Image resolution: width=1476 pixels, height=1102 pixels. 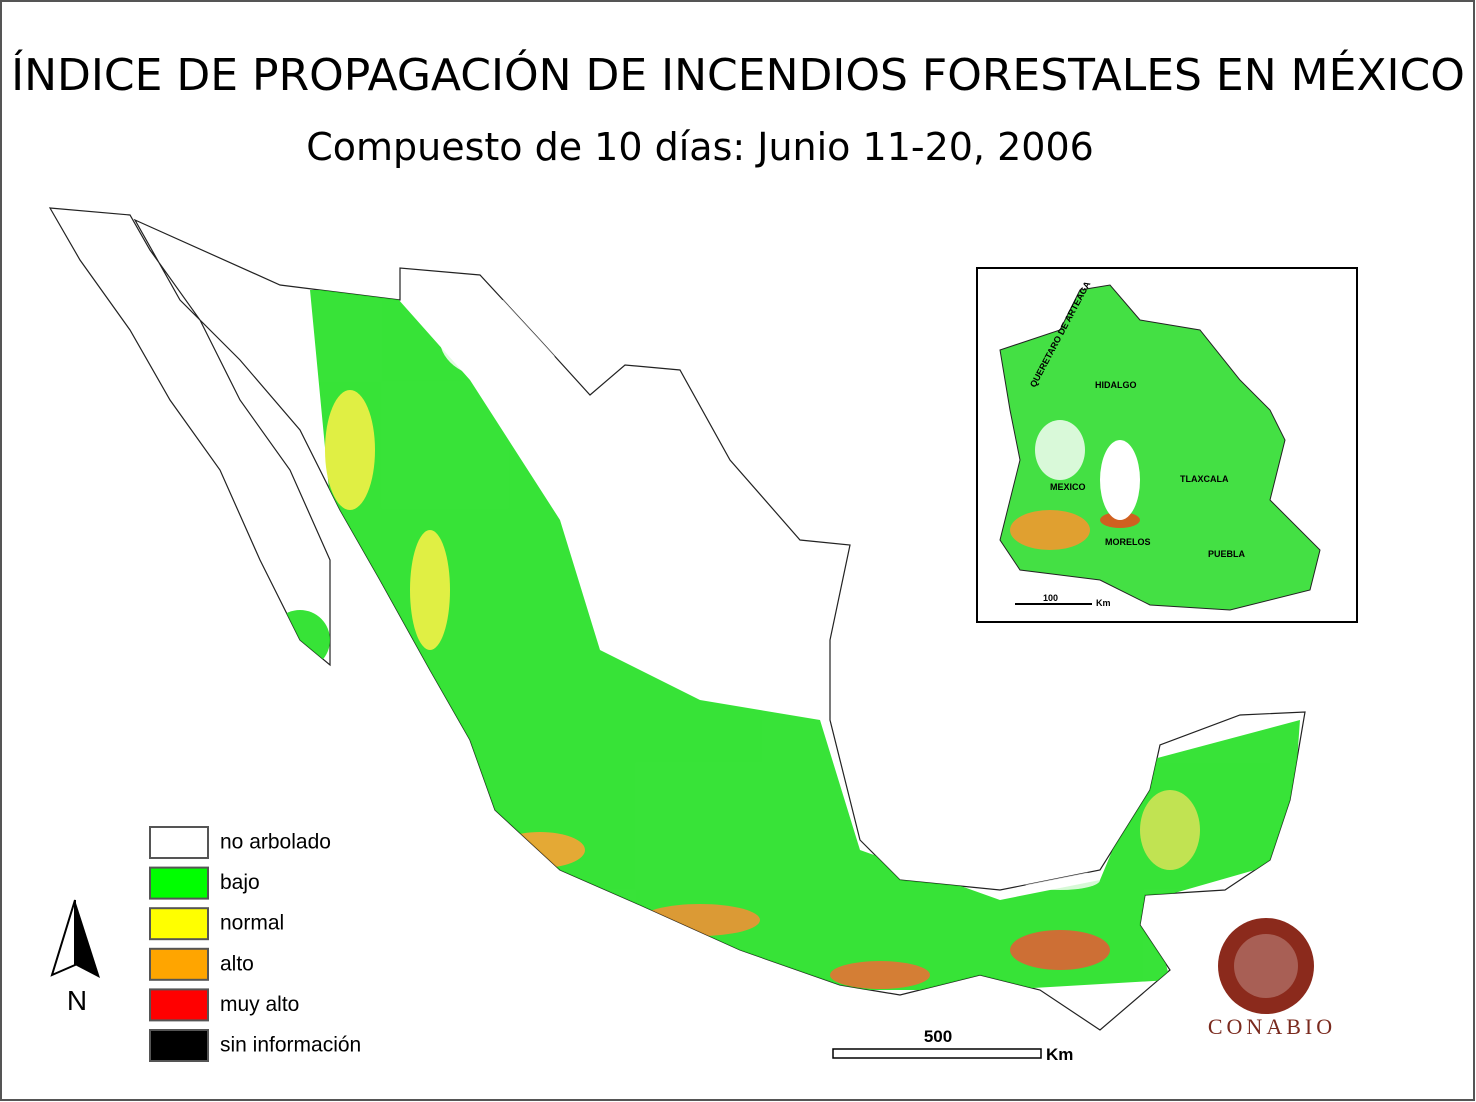 What do you see at coordinates (700, 147) in the screenshot?
I see `subtitle: Compuesto de 10 días: Junio 11-20, 2006` at bounding box center [700, 147].